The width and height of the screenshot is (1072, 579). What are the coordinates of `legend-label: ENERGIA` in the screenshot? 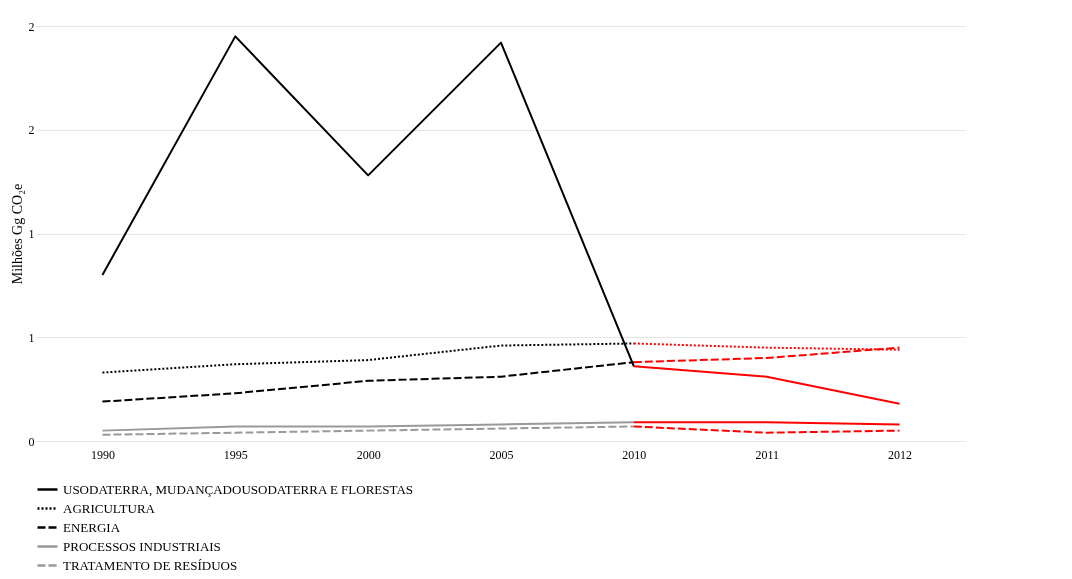 It's located at (92, 527).